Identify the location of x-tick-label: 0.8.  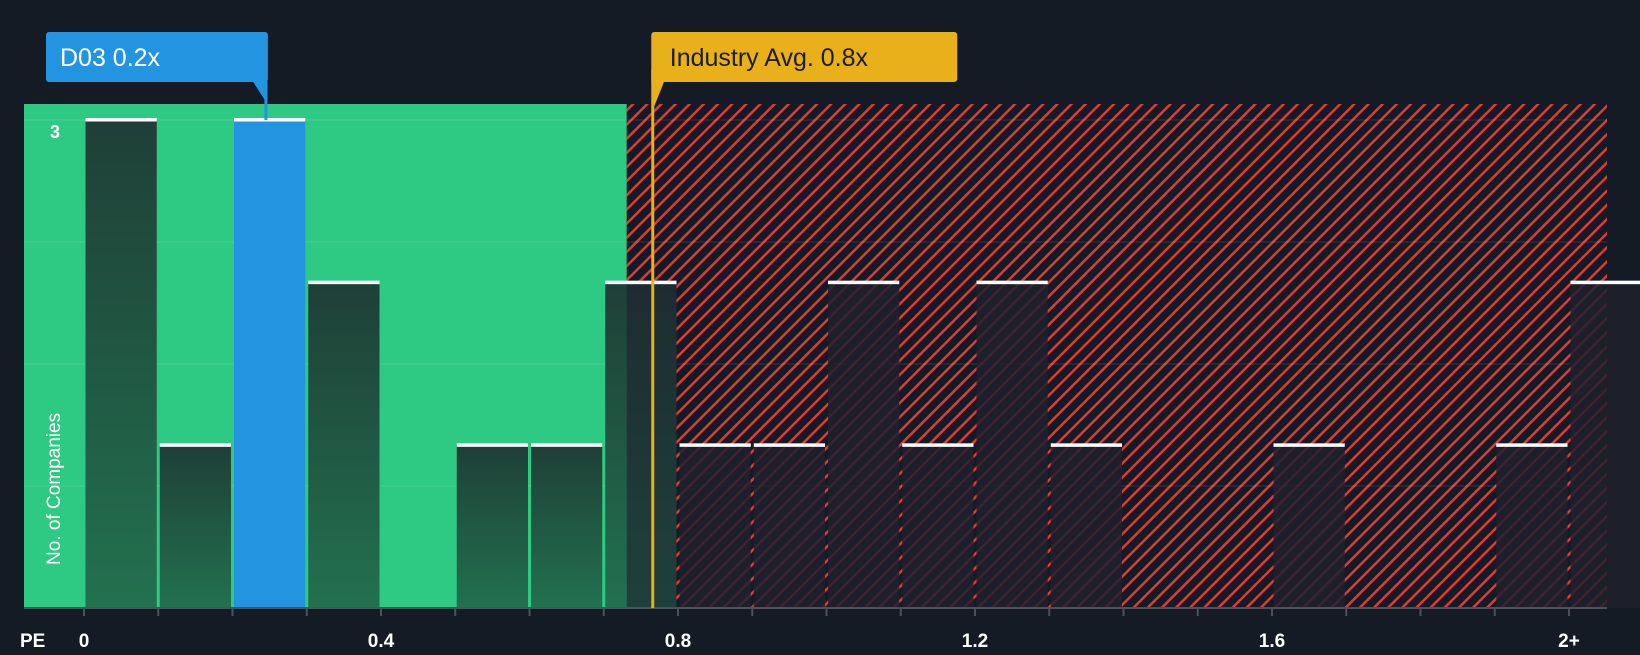
(678, 640).